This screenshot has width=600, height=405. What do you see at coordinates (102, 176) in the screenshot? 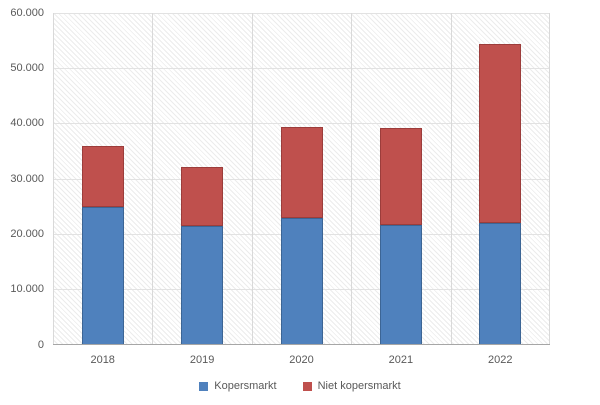
I see `bar-segment-2018-niet-kopersmarkt` at bounding box center [102, 176].